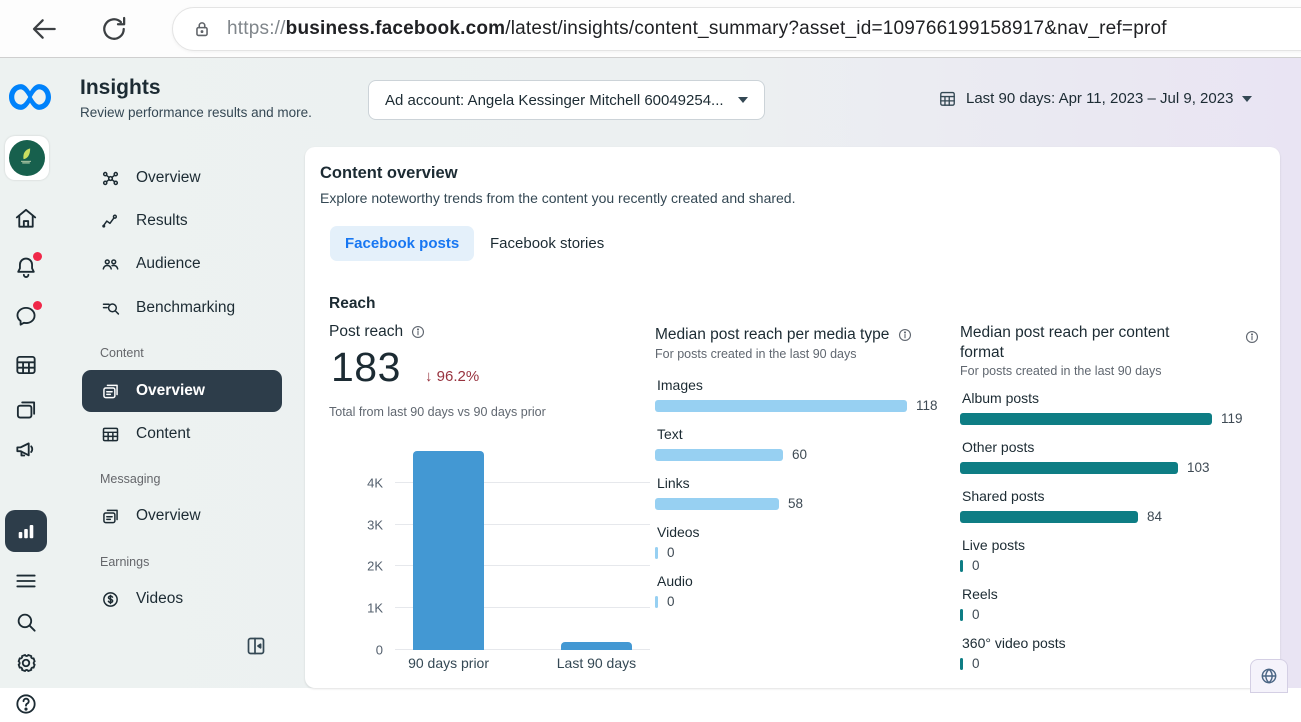 The width and height of the screenshot is (1301, 722). Describe the element at coordinates (389, 173) in the screenshot. I see `card-title: Content overview` at that location.